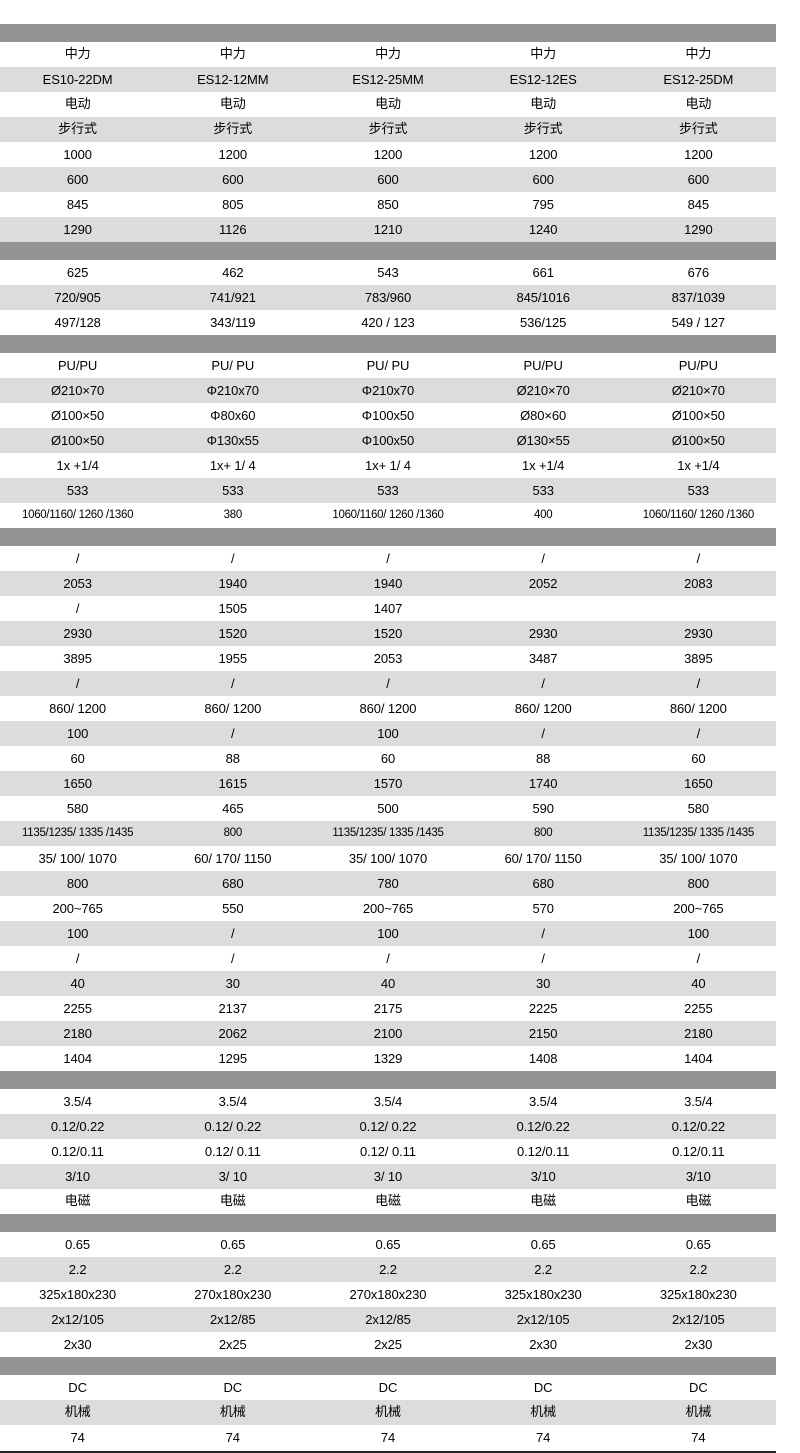 The height and width of the screenshot is (1453, 800). Describe the element at coordinates (388, 658) in the screenshot. I see `table-cell: 2053` at that location.